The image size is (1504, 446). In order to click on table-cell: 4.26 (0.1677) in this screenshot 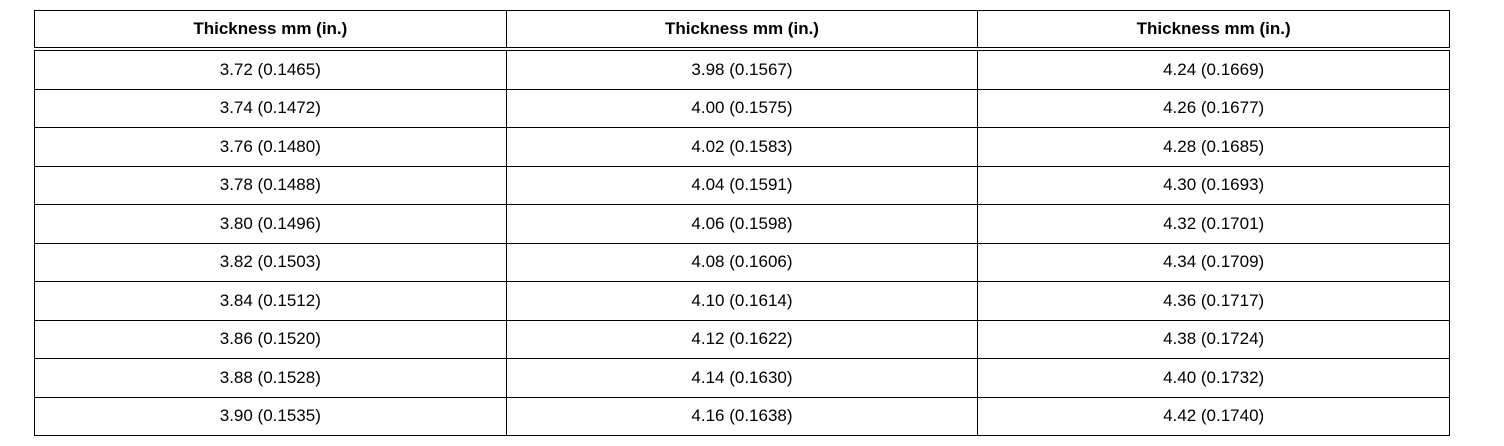, I will do `click(1213, 108)`.